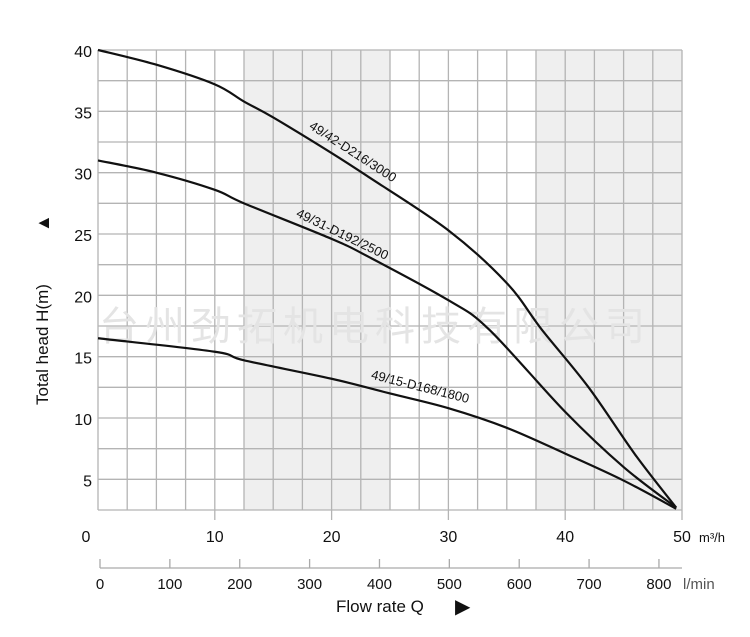 The height and width of the screenshot is (637, 750). What do you see at coordinates (239, 584) in the screenshot?
I see `x2-tick-label: 200` at bounding box center [239, 584].